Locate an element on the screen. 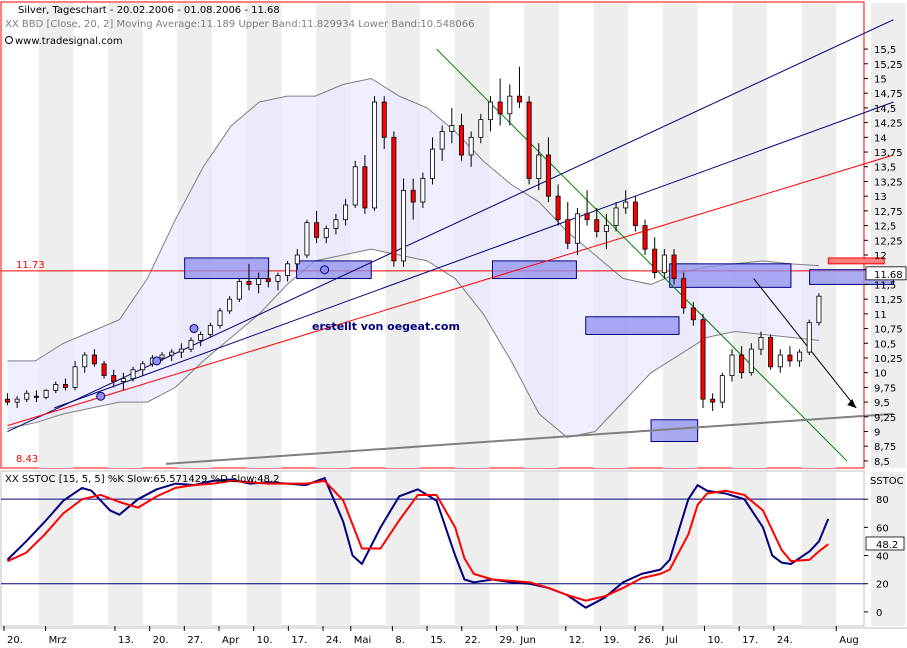 This screenshot has width=907, height=648. last-value-label: 48.2 is located at coordinates (887, 545).